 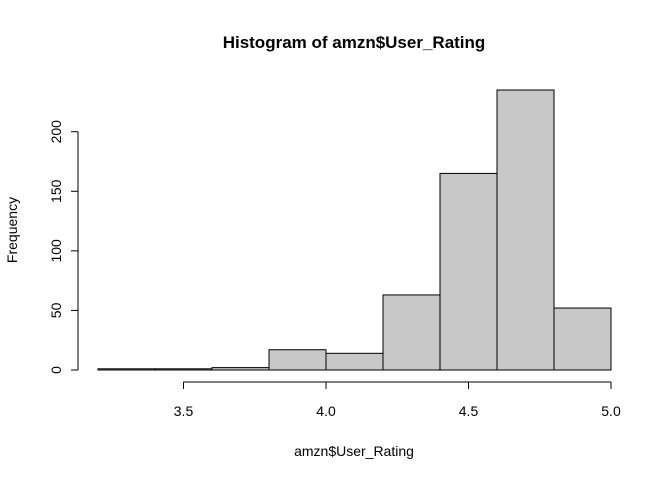 What do you see at coordinates (56, 310) in the screenshot?
I see `y-tick-label: 50` at bounding box center [56, 310].